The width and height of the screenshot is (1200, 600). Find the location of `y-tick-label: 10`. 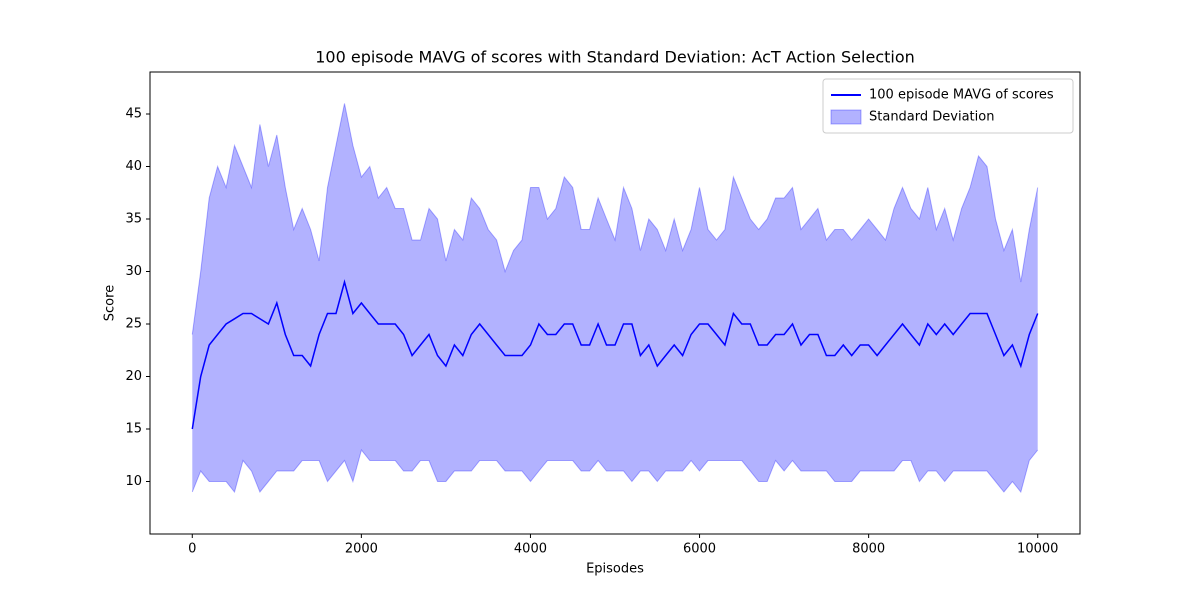

y-tick-label: 10 is located at coordinates (133, 481).